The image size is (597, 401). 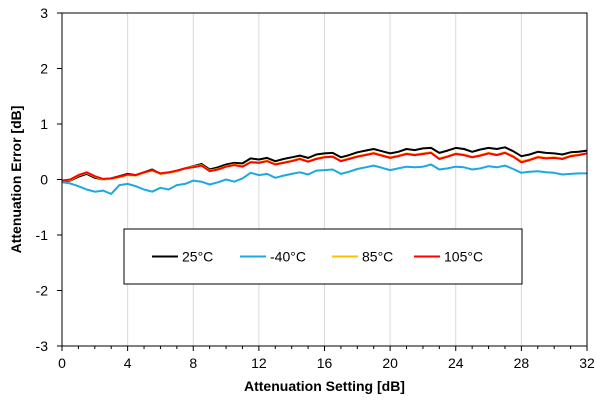 What do you see at coordinates (44, 69) in the screenshot?
I see `y-tick-label: 2` at bounding box center [44, 69].